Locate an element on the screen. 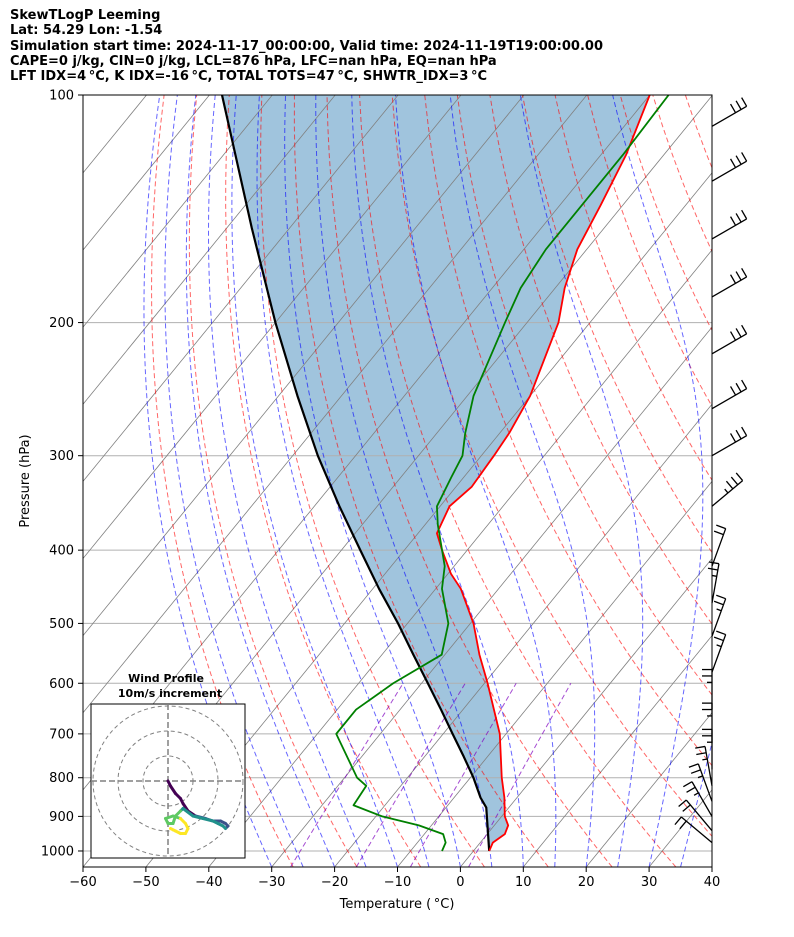 This screenshot has width=794, height=937. x-tick-label: 20 is located at coordinates (586, 882).